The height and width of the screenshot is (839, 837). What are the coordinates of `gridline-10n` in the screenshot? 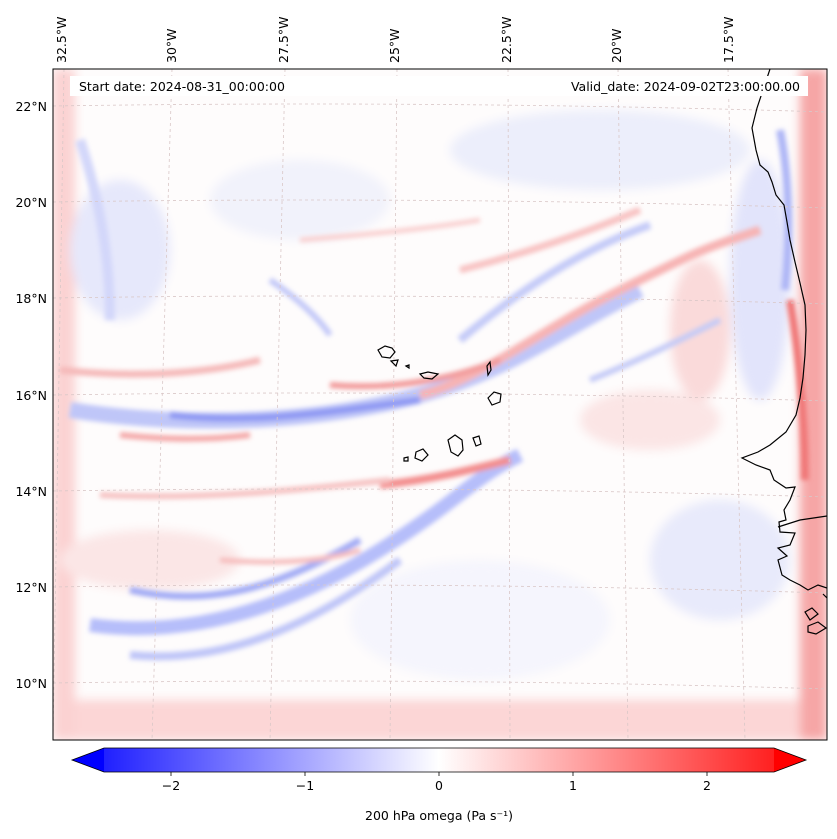 It's located at (440, 685).